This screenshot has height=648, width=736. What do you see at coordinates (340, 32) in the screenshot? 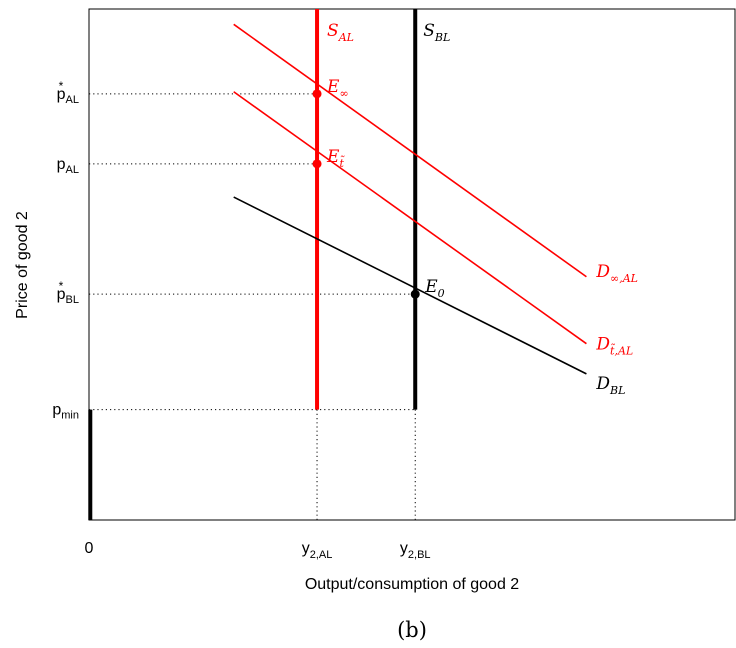
I see `label-s-al: SAL` at bounding box center [340, 32].